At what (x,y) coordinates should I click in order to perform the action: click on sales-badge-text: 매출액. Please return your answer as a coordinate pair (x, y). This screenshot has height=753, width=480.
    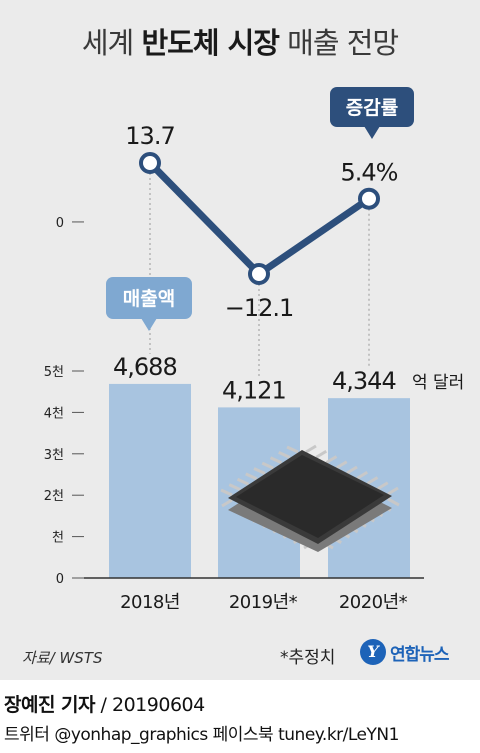
    Looking at the image, I should click on (149, 299).